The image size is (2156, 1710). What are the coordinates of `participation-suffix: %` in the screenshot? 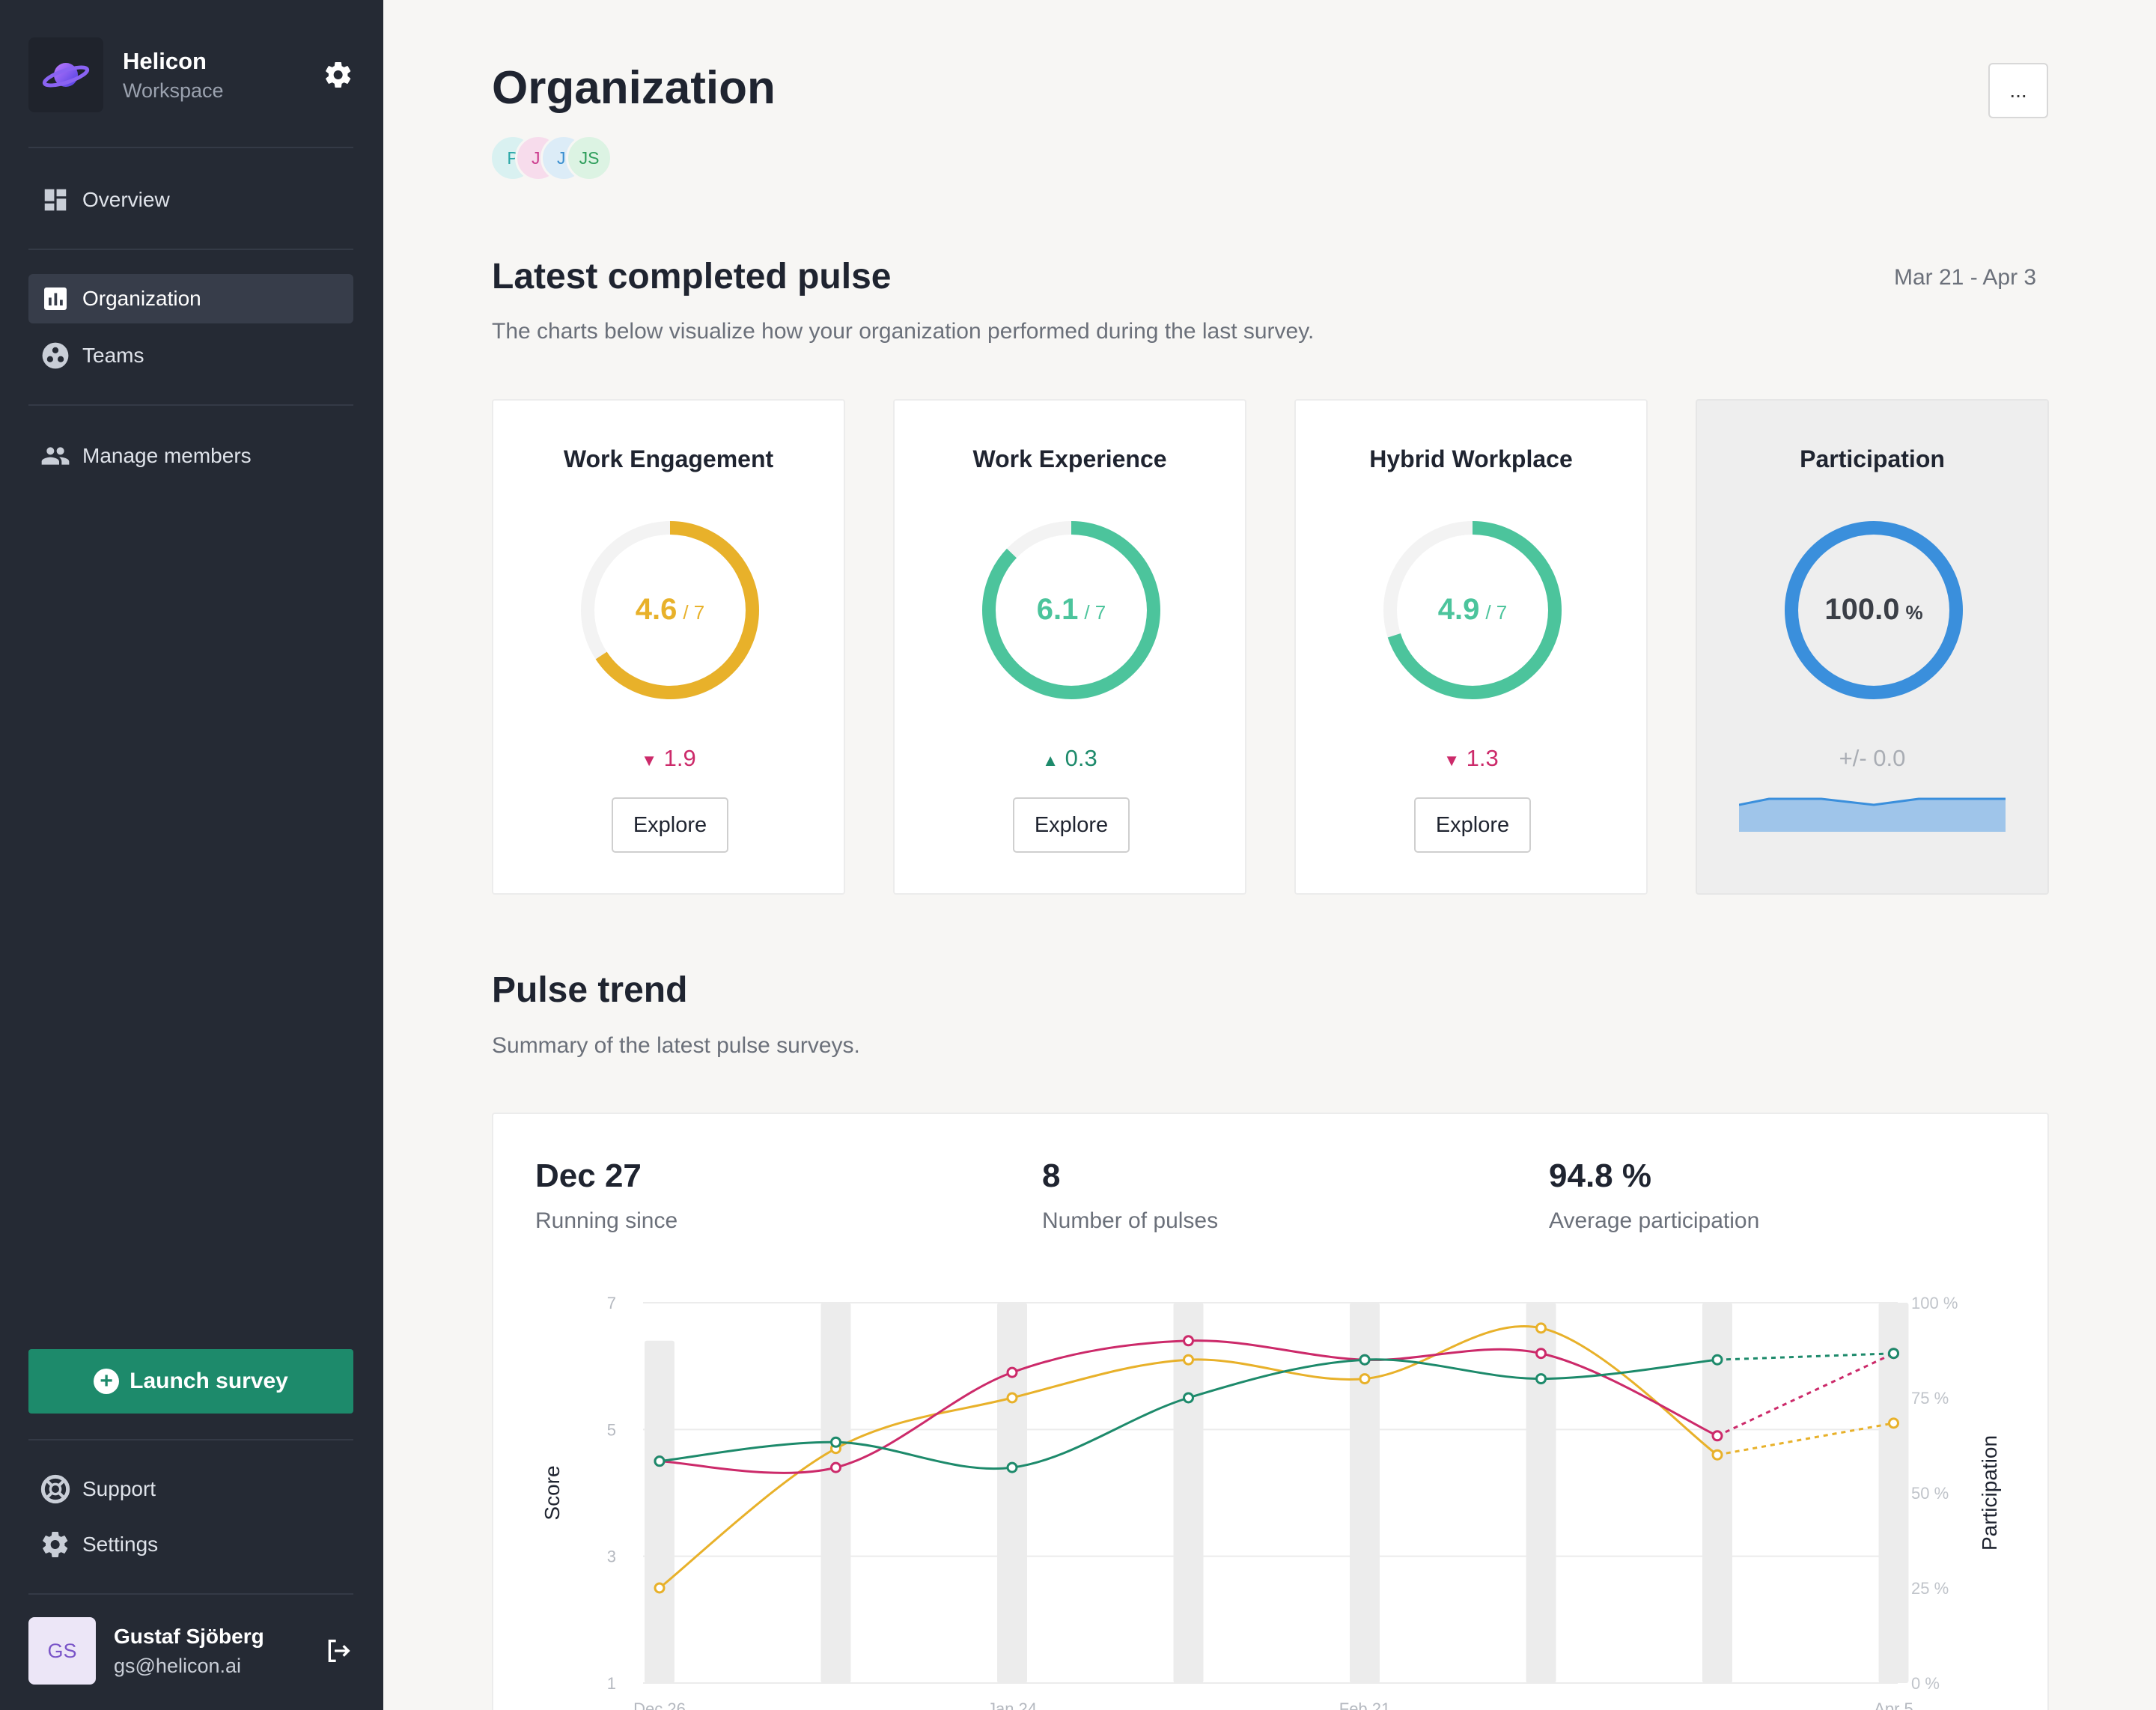 It's located at (1913, 613).